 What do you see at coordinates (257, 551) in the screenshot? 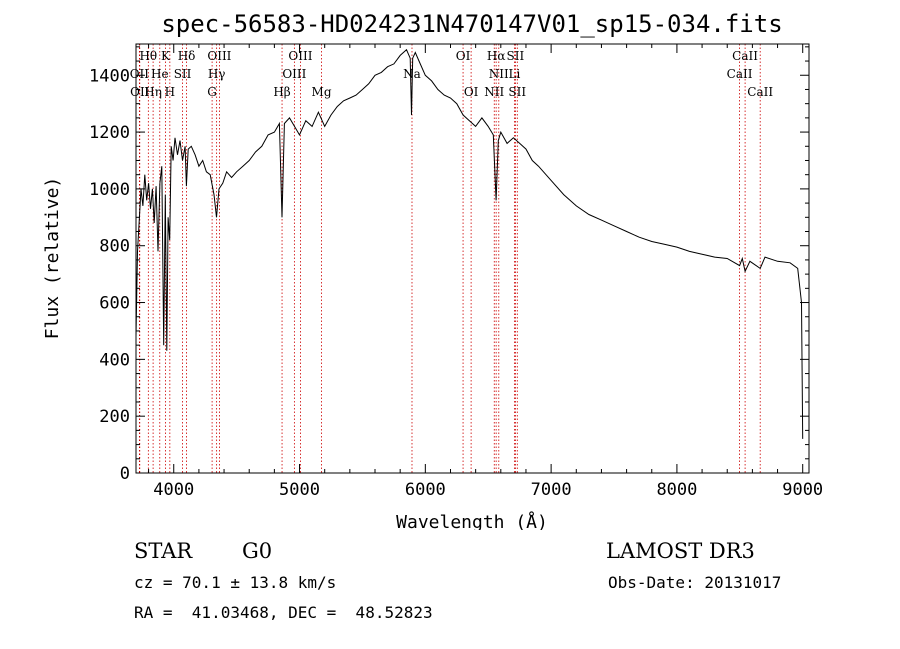
I see `object-subclass: G0` at bounding box center [257, 551].